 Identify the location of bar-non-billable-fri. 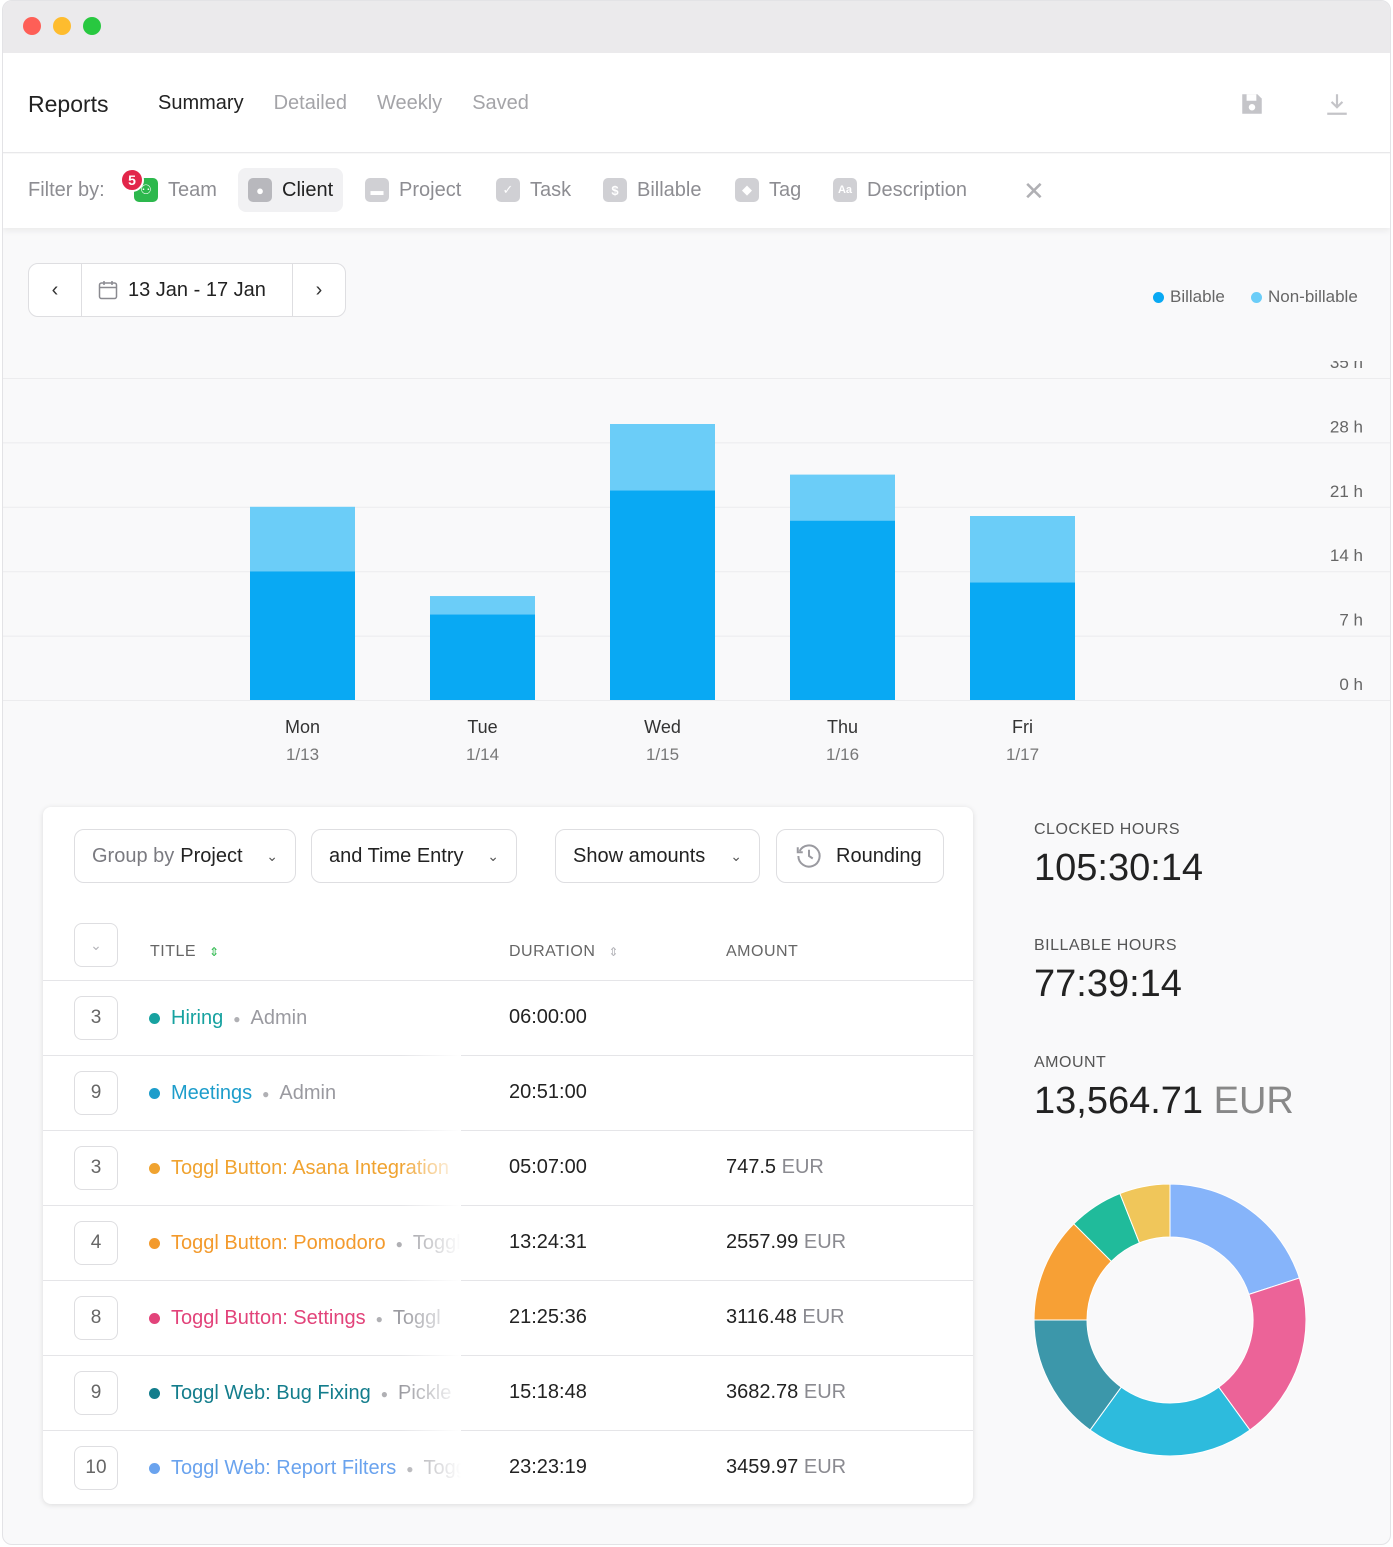
(1022, 549).